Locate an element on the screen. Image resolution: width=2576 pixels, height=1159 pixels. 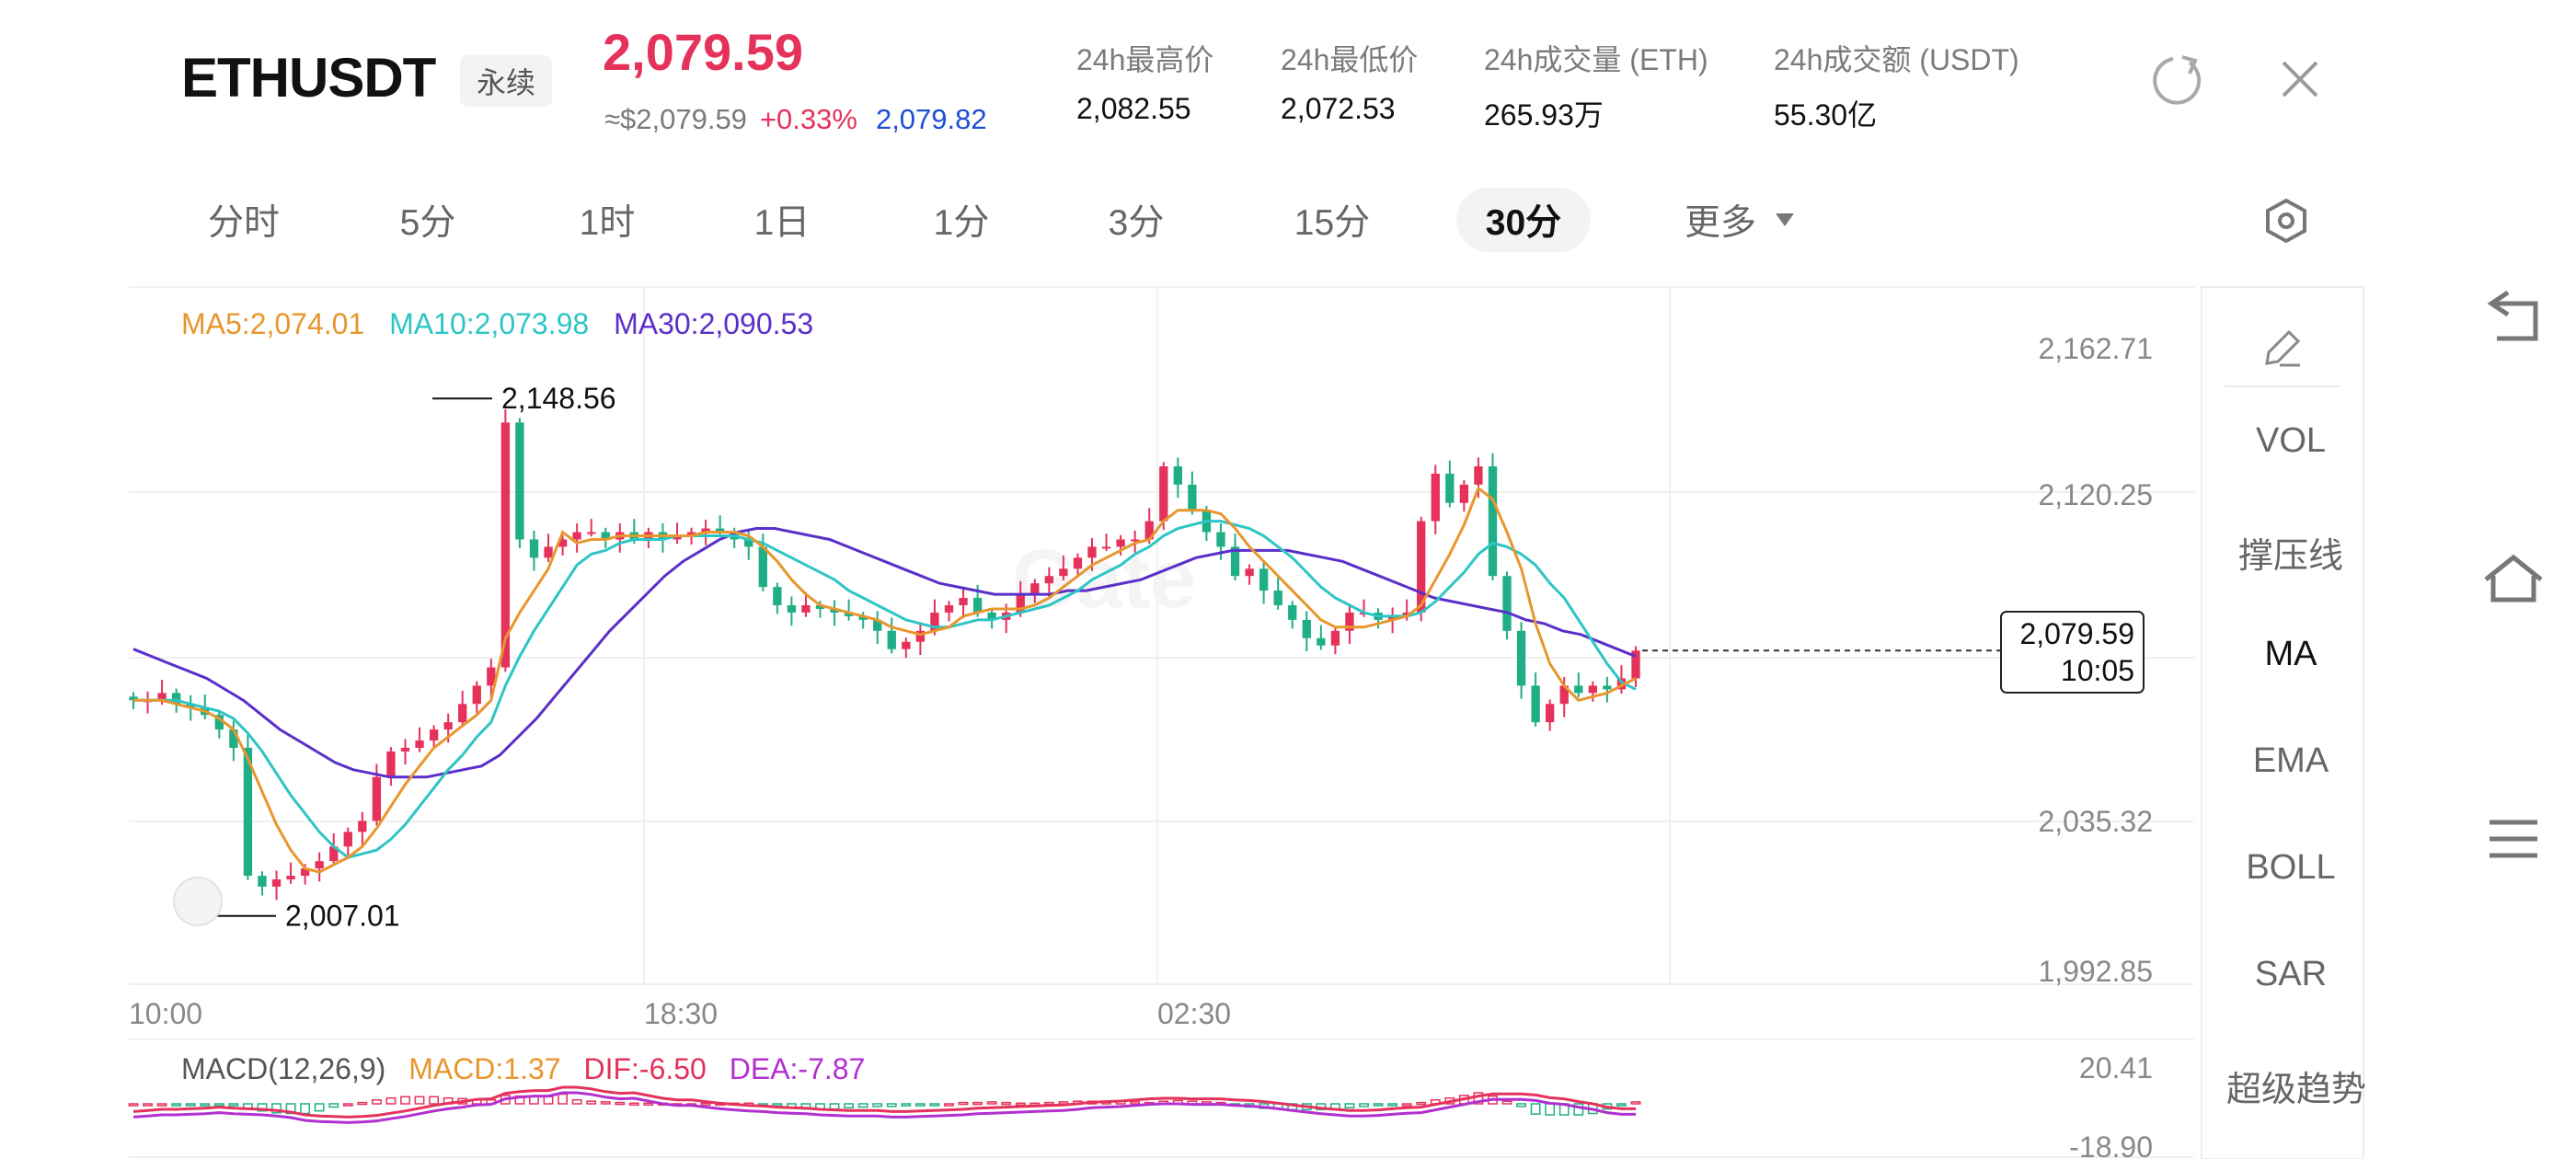
x-axis-label: 18:30 is located at coordinates (681, 1013).